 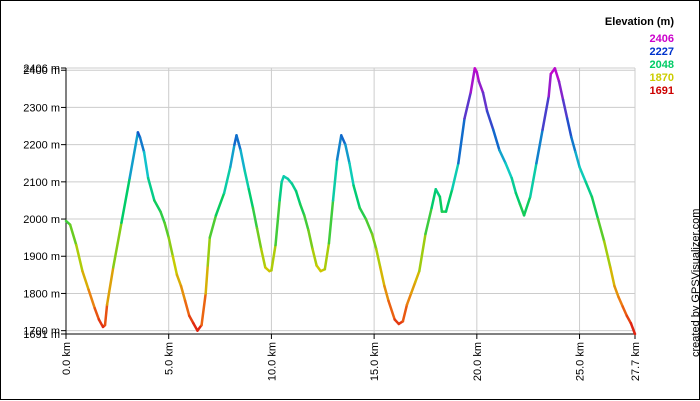 I want to click on legend-entry: 2048, so click(x=662, y=65).